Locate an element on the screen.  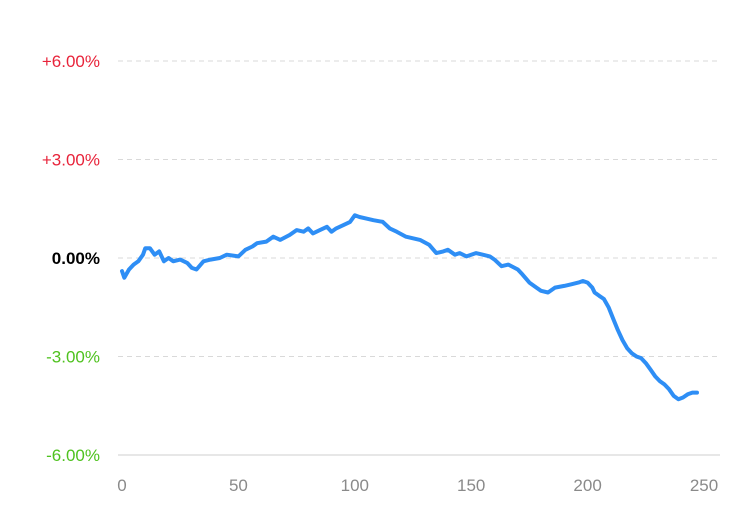
y-tick-label: +6.00% is located at coordinates (71, 61).